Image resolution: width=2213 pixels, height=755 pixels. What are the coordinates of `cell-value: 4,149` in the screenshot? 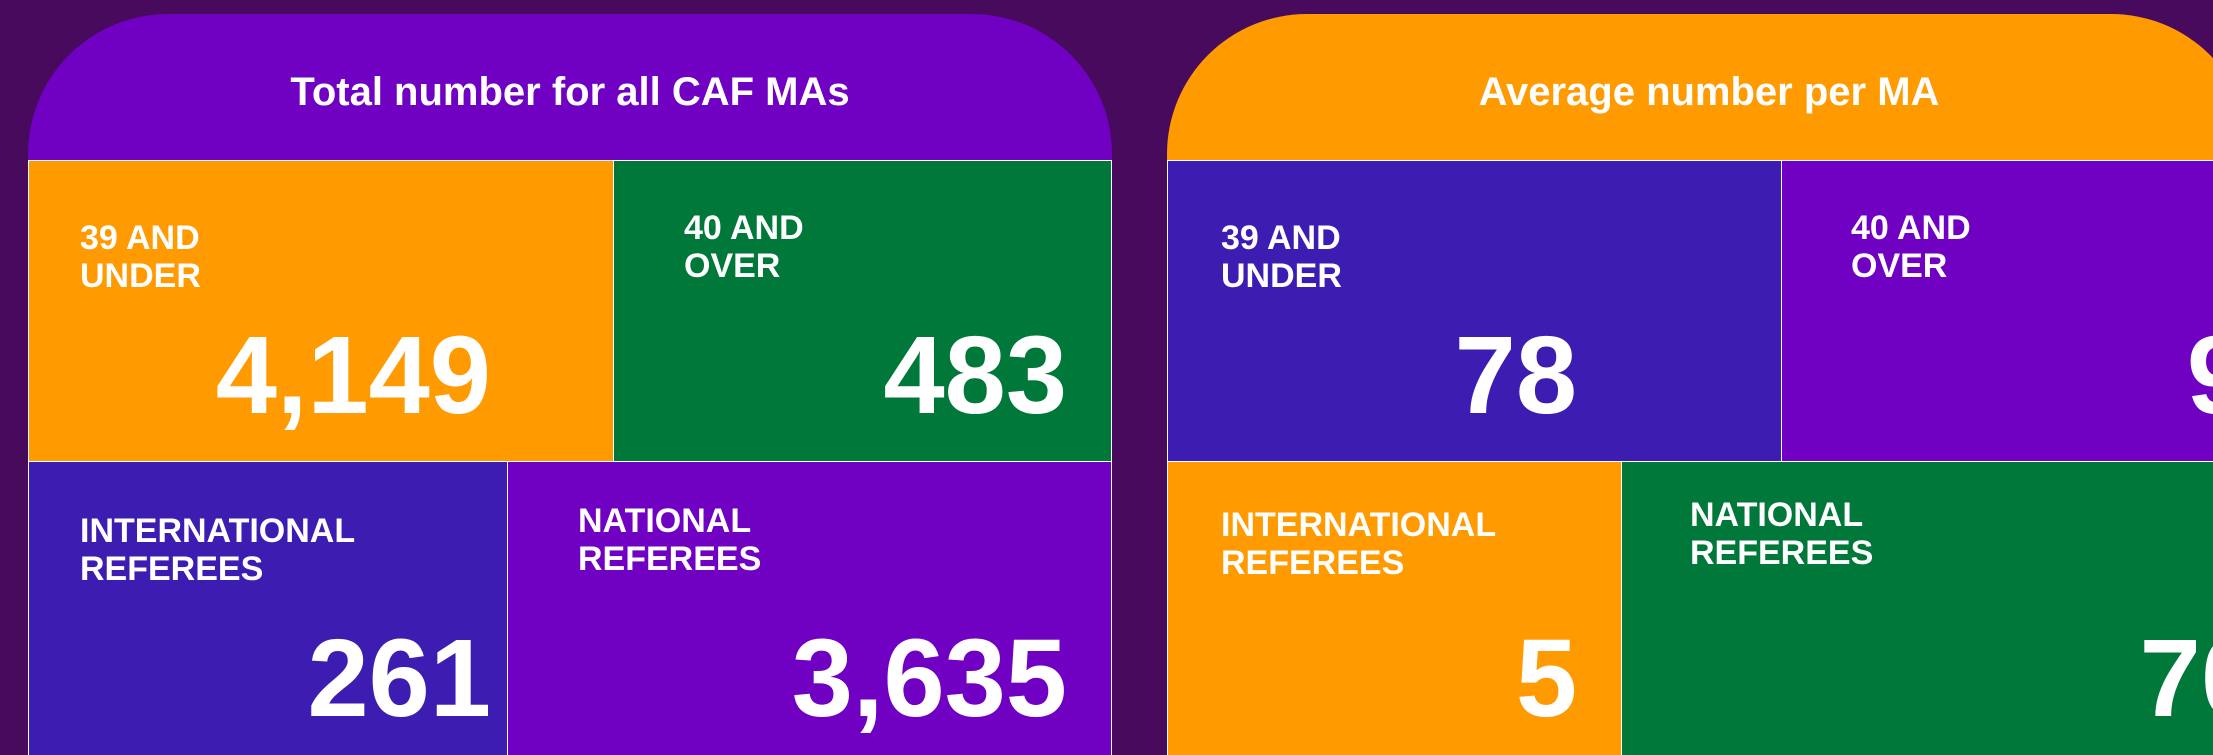 It's located at (353, 375).